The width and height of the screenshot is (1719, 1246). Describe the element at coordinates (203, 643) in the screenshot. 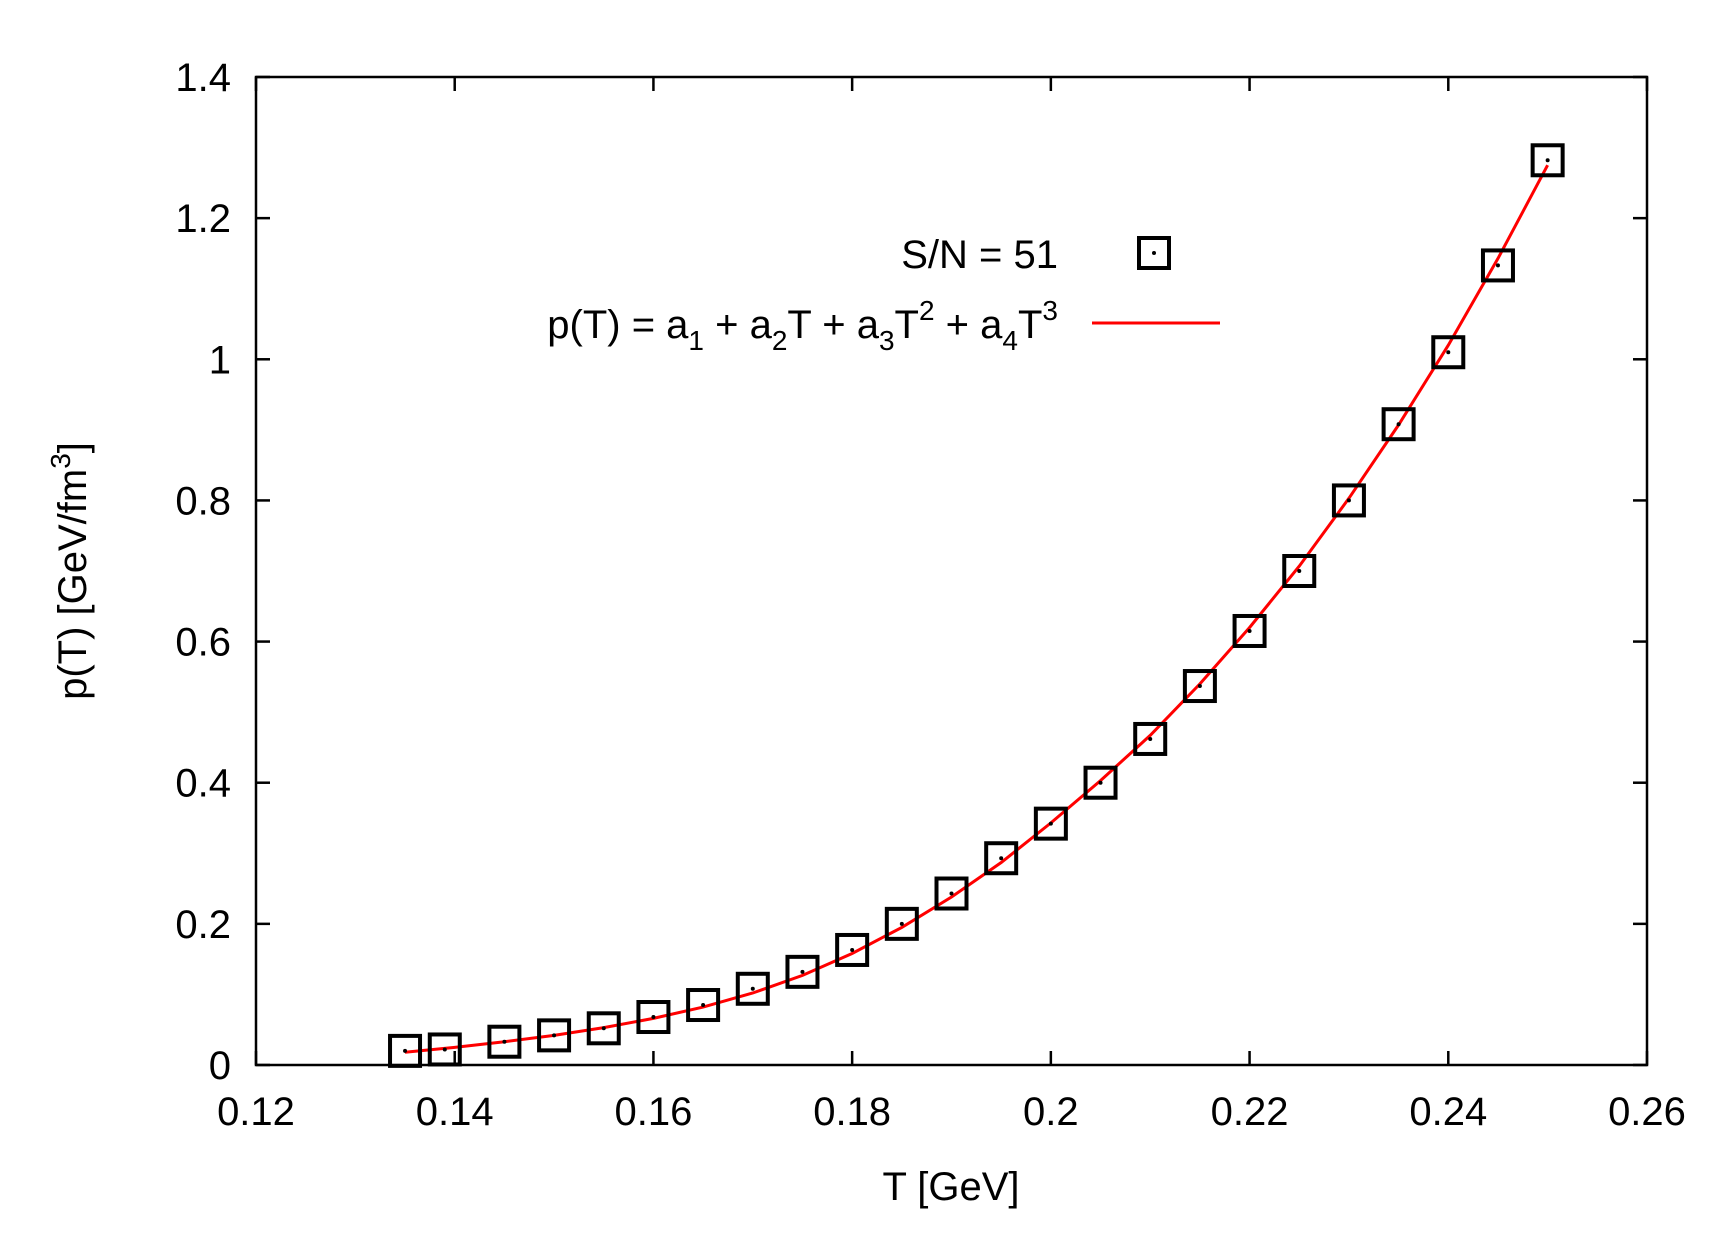

I see `y-tick-label: 0.6` at that location.